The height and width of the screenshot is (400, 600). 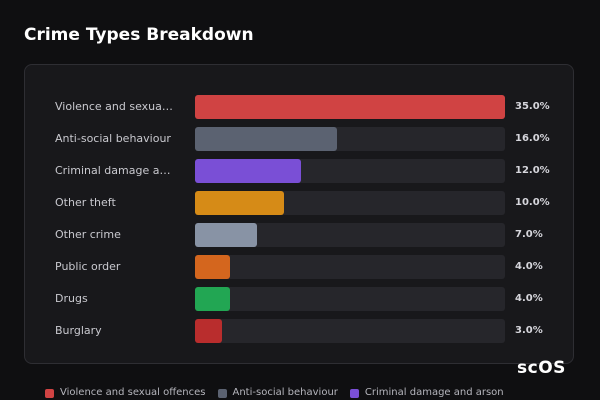 What do you see at coordinates (71, 298) in the screenshot?
I see `category-label: Drugs` at bounding box center [71, 298].